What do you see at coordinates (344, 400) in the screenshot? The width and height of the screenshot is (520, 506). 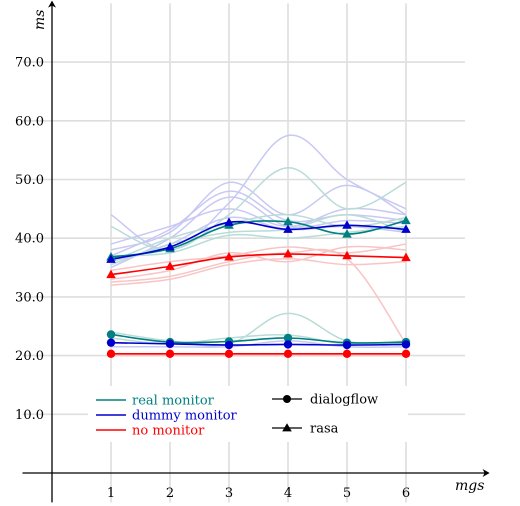 I see `legend-label-dialogflow: dialogflow` at bounding box center [344, 400].